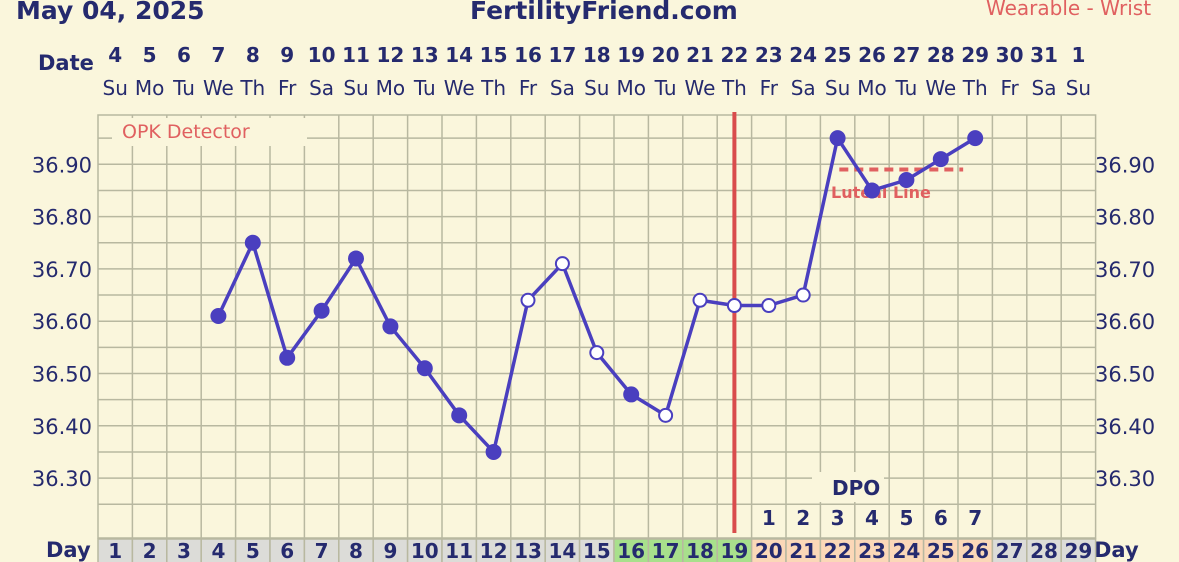 This screenshot has height=562, width=1179. What do you see at coordinates (356, 55) in the screenshot?
I see `date-label: 11` at bounding box center [356, 55].